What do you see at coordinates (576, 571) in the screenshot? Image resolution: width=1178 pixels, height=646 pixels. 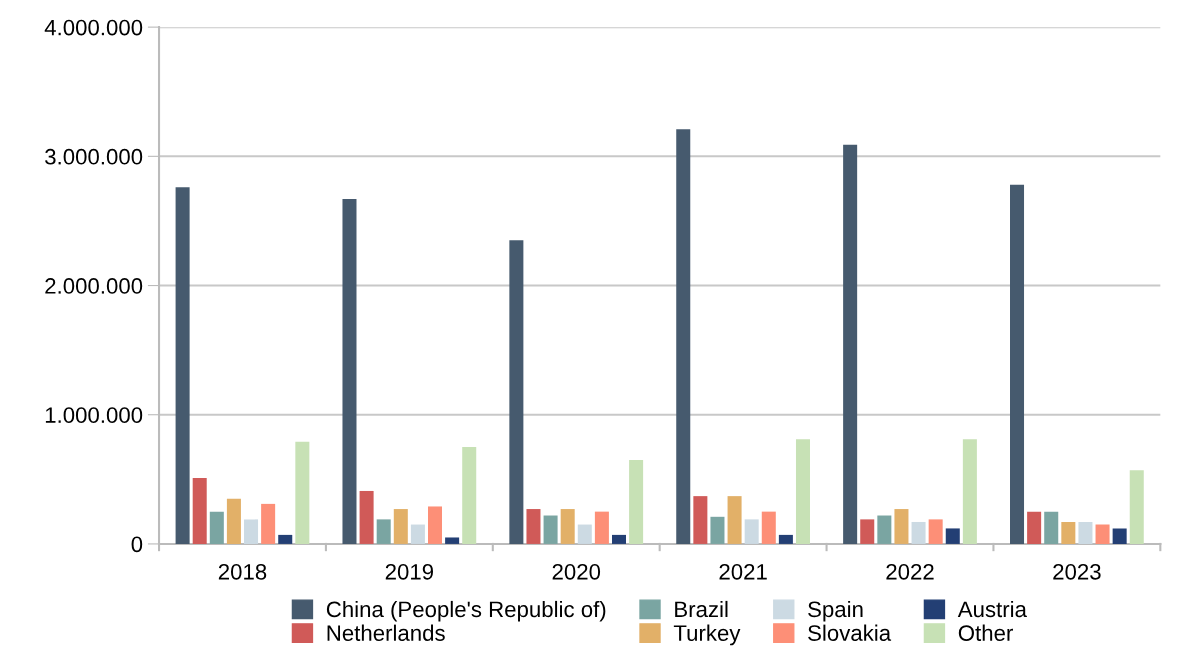 I see `x-tick-label: 2020` at bounding box center [576, 571].